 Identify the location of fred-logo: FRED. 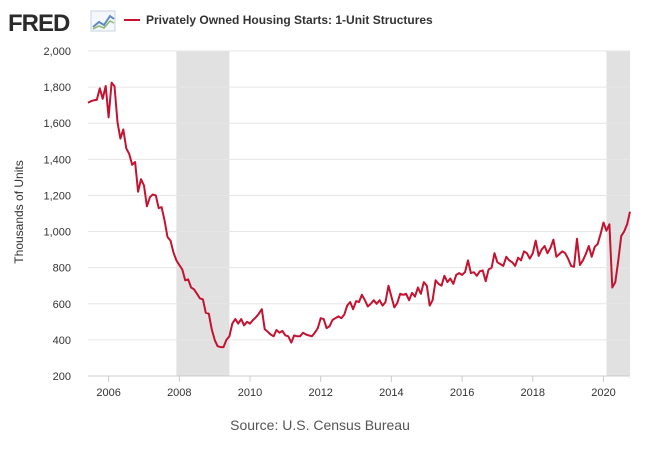
(62, 23).